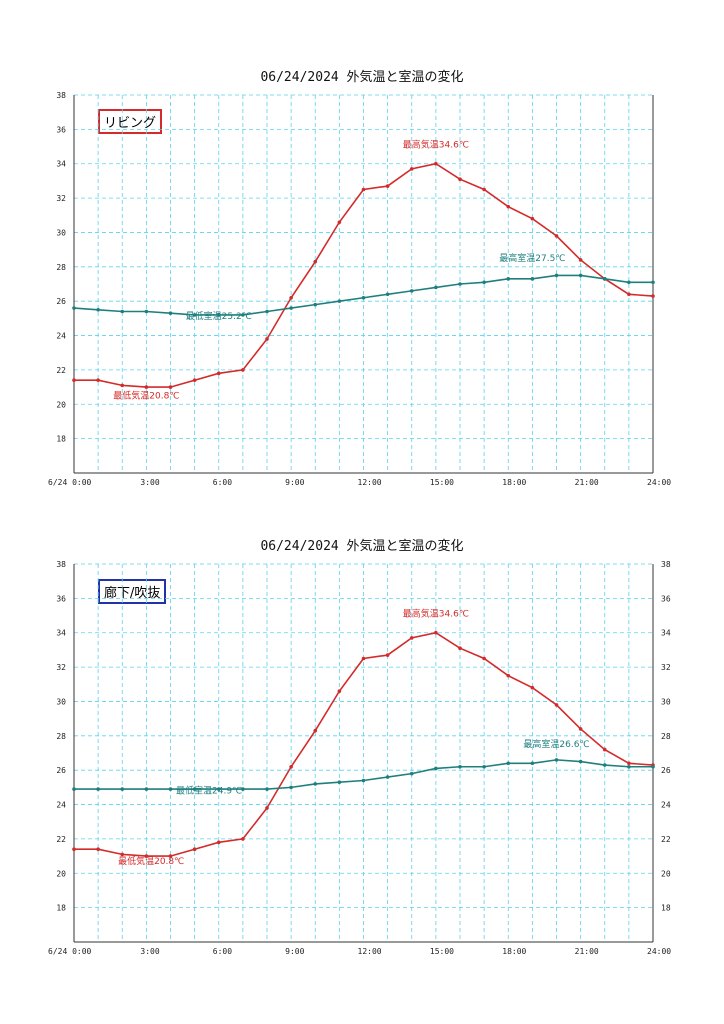 The height and width of the screenshot is (1024, 724). What do you see at coordinates (61, 439) in the screenshot?
I see `y-tick-label: 18` at bounding box center [61, 439].